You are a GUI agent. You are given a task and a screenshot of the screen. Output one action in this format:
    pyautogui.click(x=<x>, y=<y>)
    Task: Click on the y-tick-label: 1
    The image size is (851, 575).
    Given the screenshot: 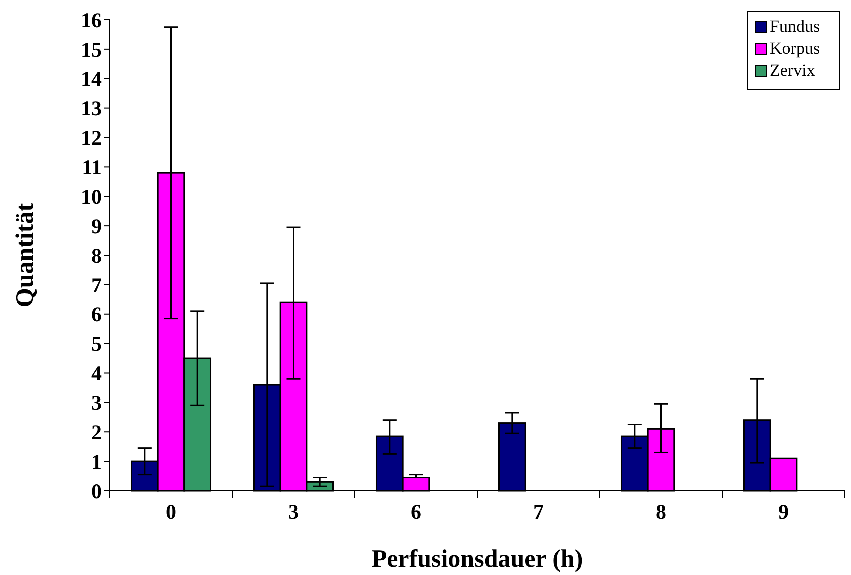 What is the action you would take?
    pyautogui.click(x=97, y=462)
    